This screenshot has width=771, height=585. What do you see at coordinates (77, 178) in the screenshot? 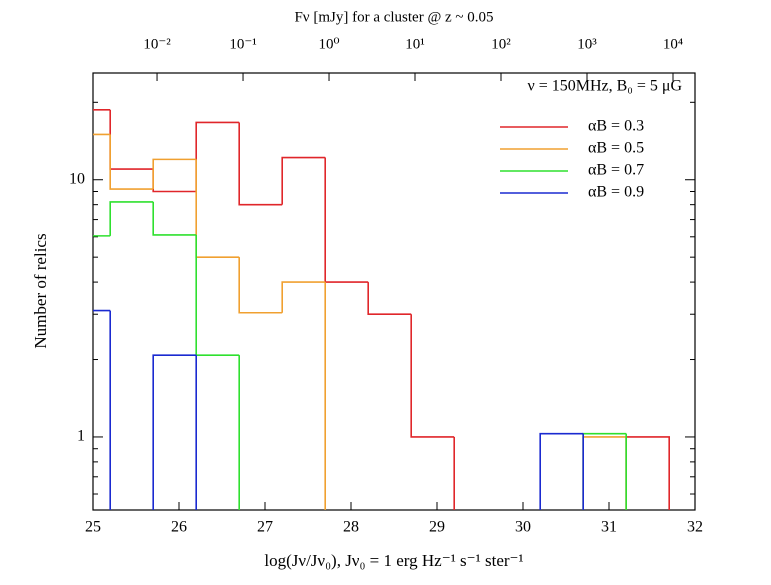
I see `y-tick-label: 10` at bounding box center [77, 178].